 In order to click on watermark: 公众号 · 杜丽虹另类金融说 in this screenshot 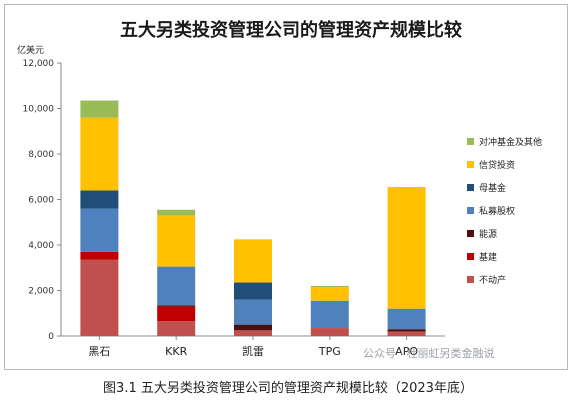, I will do `click(429, 353)`.